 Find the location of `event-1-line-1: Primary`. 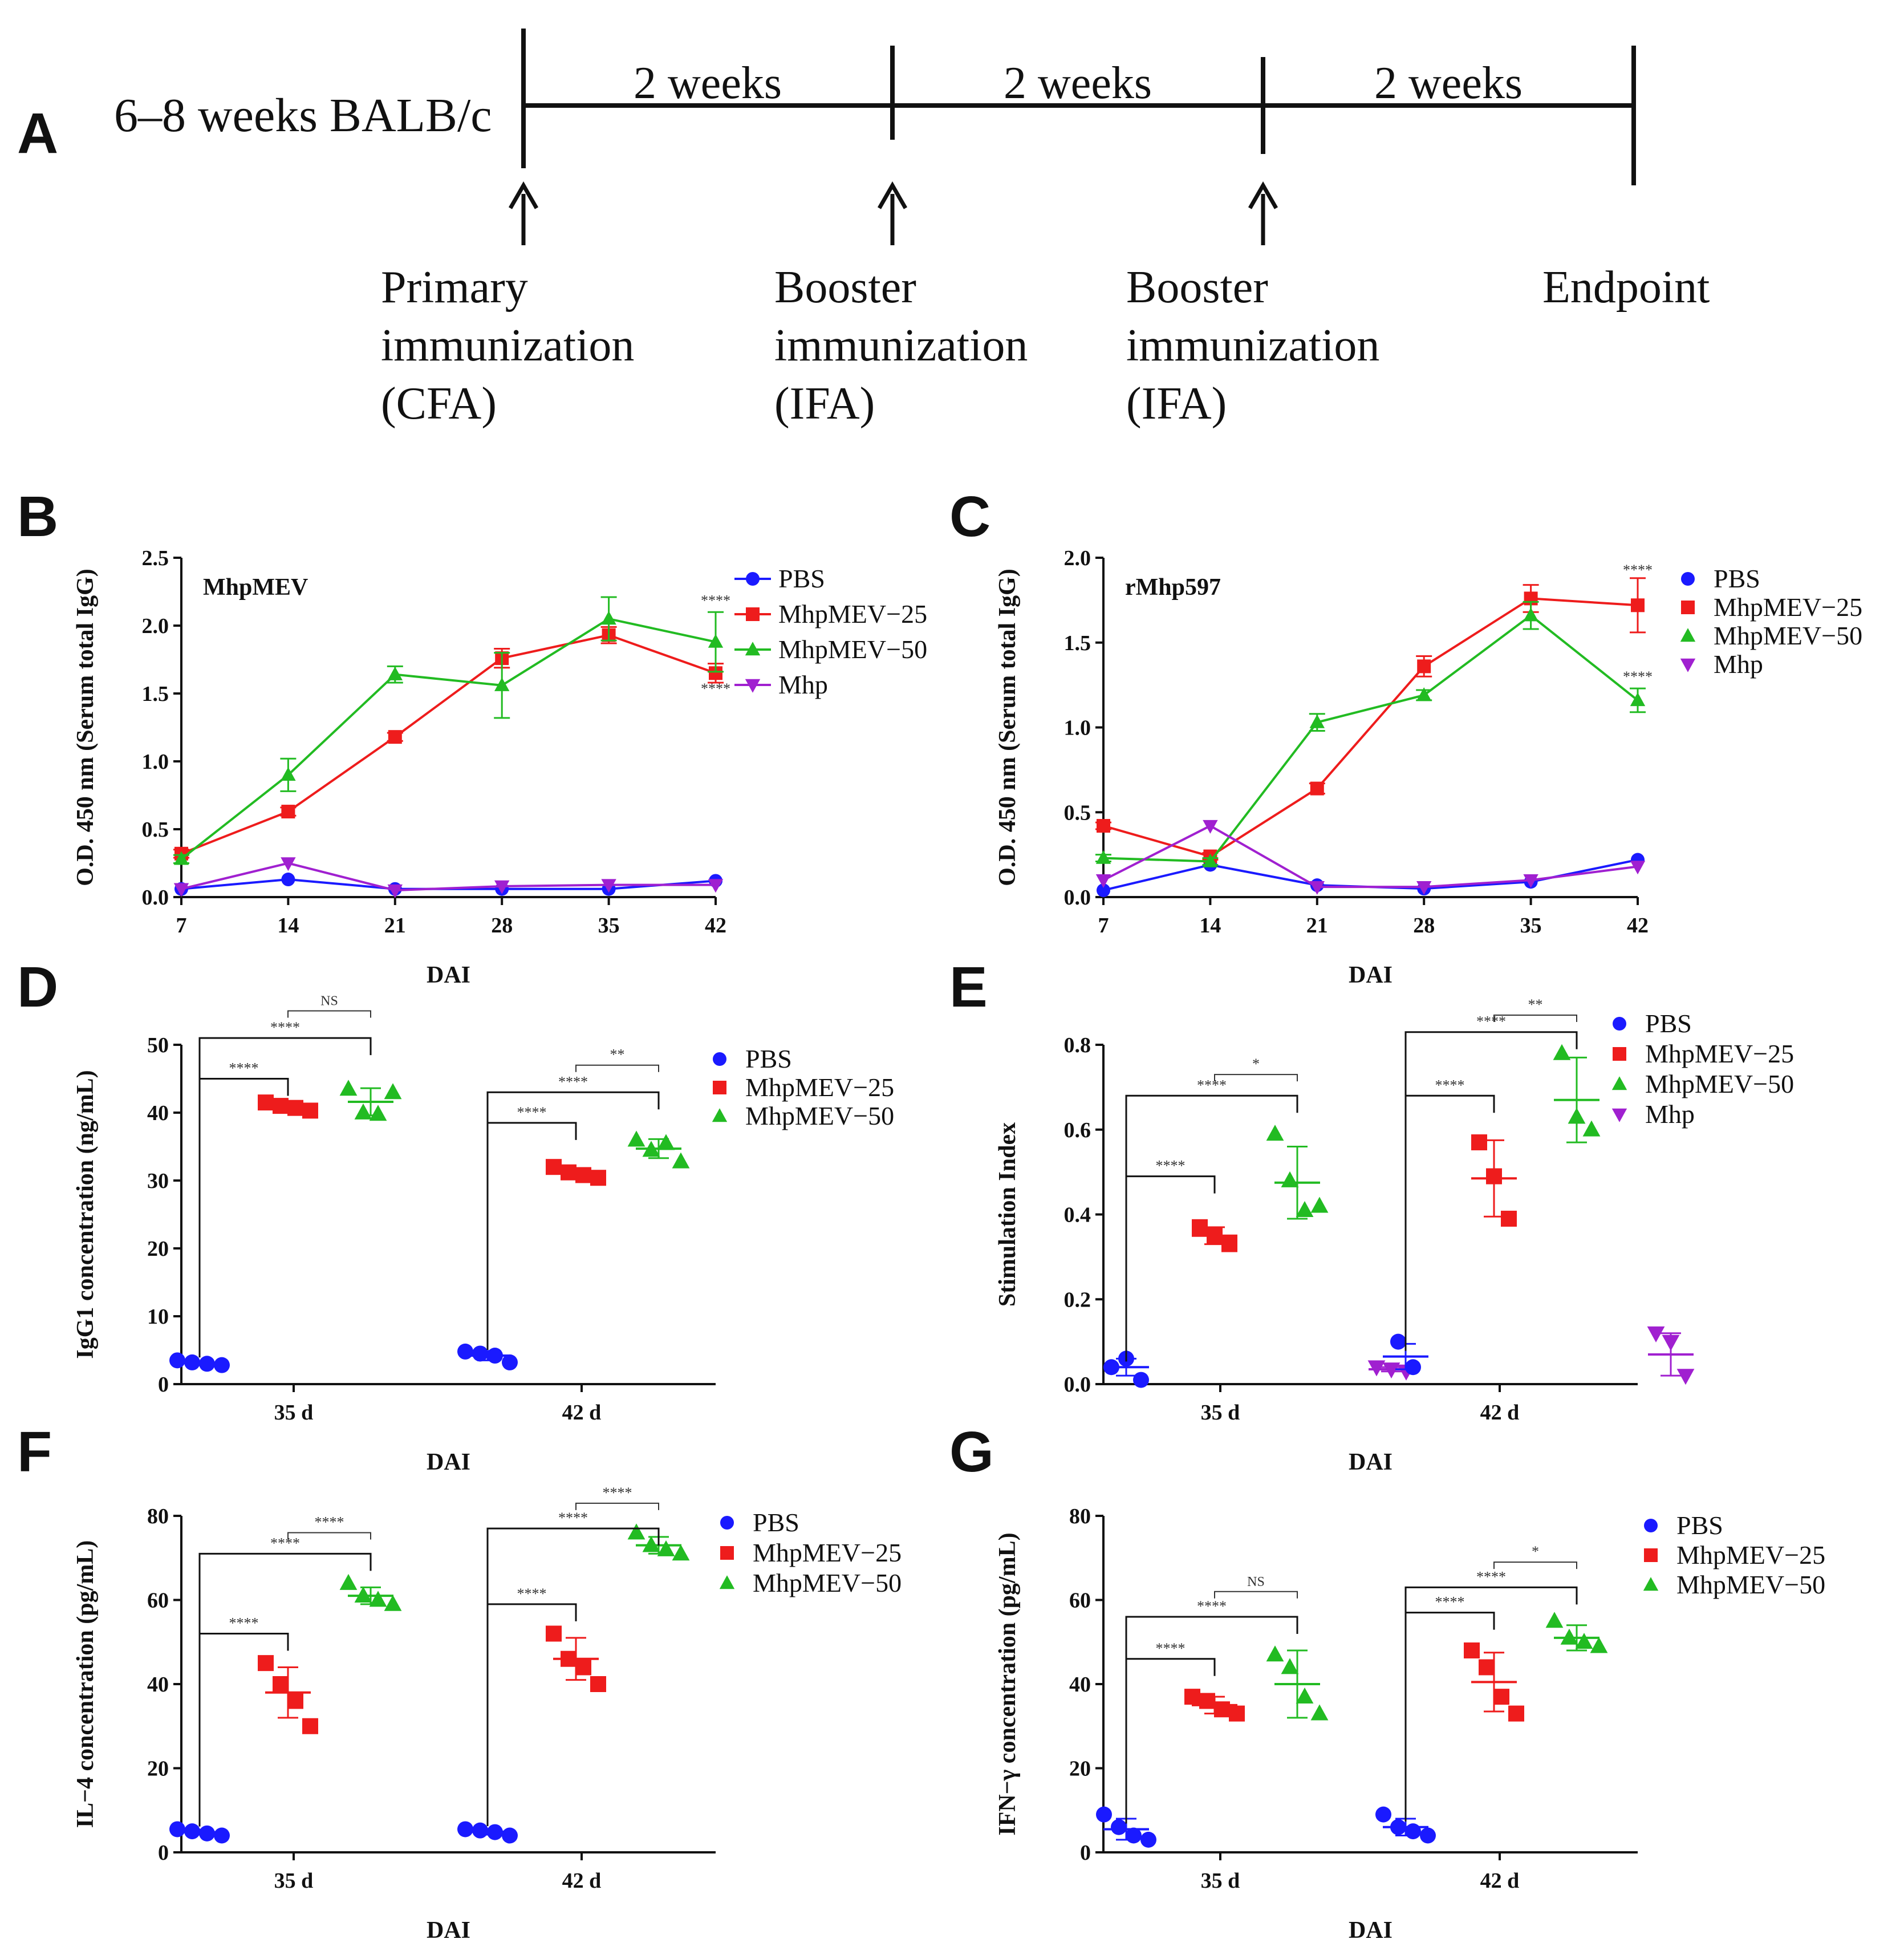

event-1-line-1: Primary is located at coordinates (454, 287).